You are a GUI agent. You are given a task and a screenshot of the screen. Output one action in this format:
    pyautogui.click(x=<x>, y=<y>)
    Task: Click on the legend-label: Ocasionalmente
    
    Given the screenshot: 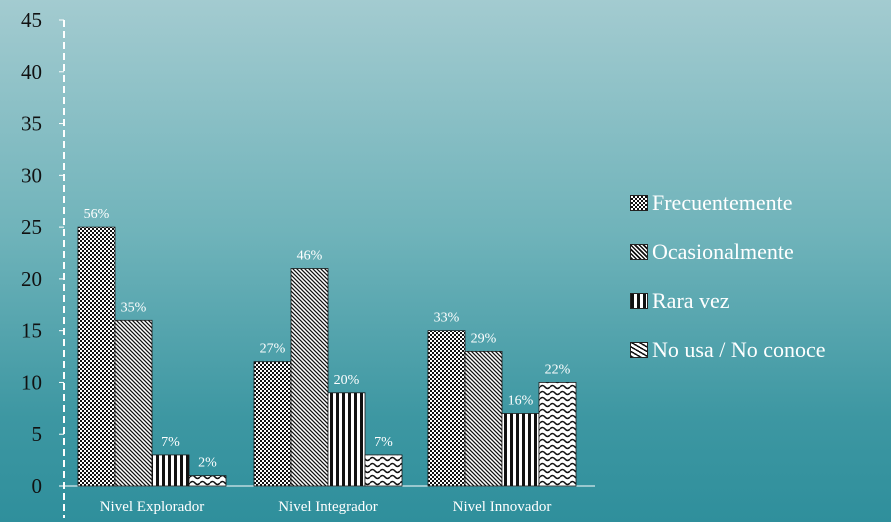 What is the action you would take?
    pyautogui.click(x=723, y=251)
    